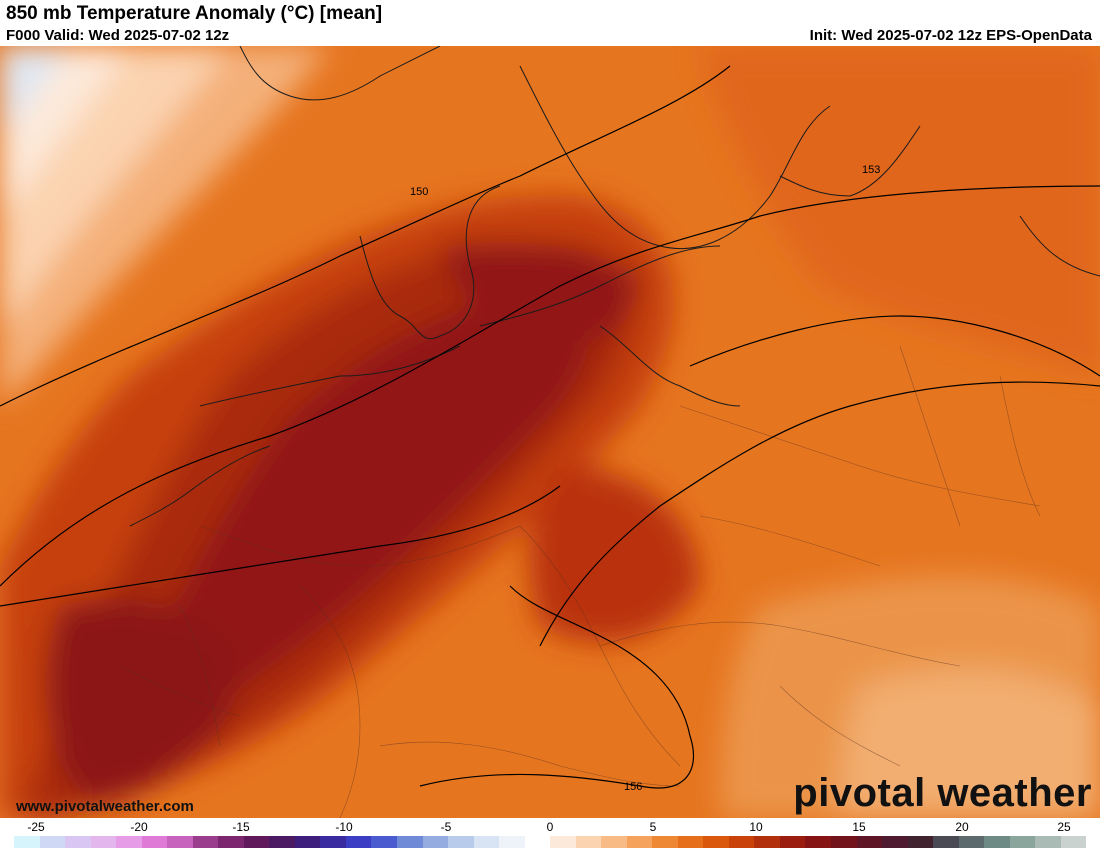 This screenshot has width=1100, height=850. I want to click on colorbar-tick: 20, so click(962, 827).